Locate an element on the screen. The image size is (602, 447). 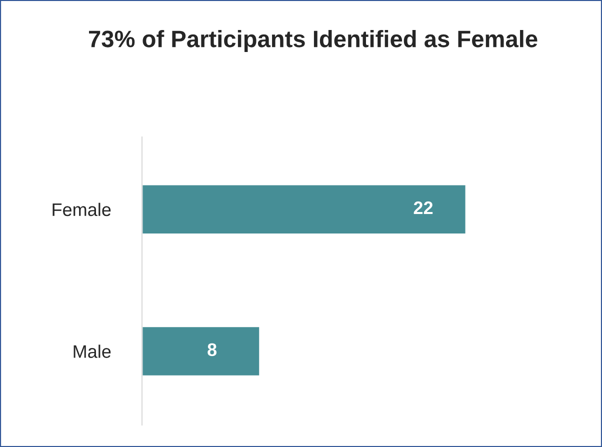
data-label: 8 is located at coordinates (212, 349).